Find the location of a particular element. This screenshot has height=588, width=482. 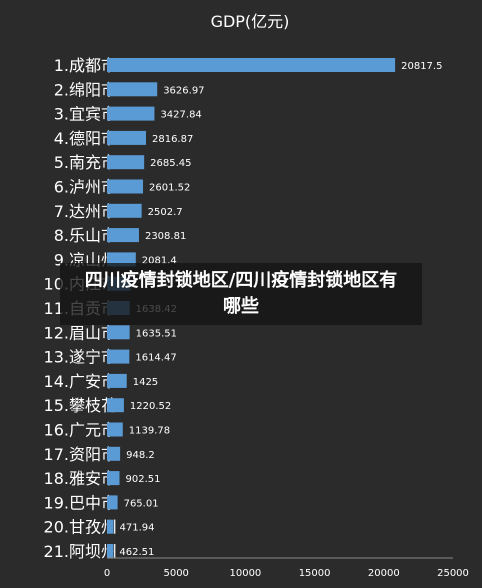

value-label: 3626.97 is located at coordinates (183, 90).